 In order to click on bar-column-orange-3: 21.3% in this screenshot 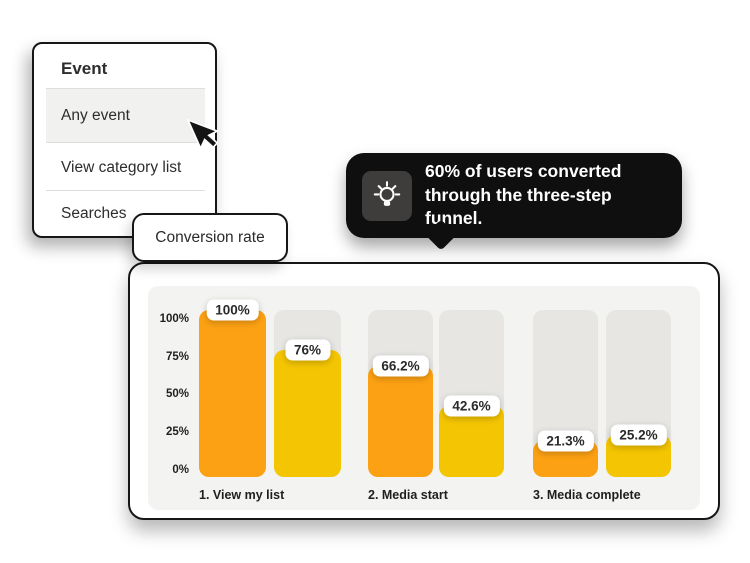, I will do `click(565, 393)`.